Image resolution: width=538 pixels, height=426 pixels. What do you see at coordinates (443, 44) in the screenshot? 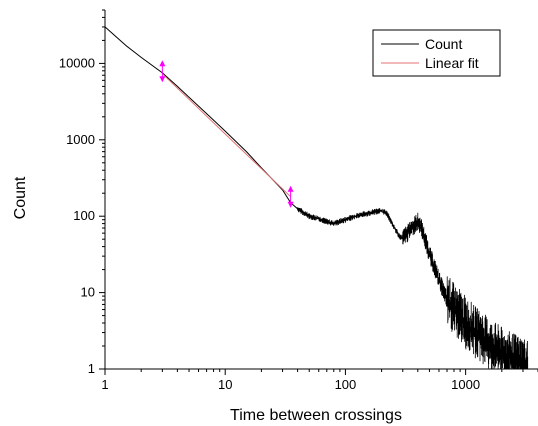
I see `legend-label-count: Count` at bounding box center [443, 44].